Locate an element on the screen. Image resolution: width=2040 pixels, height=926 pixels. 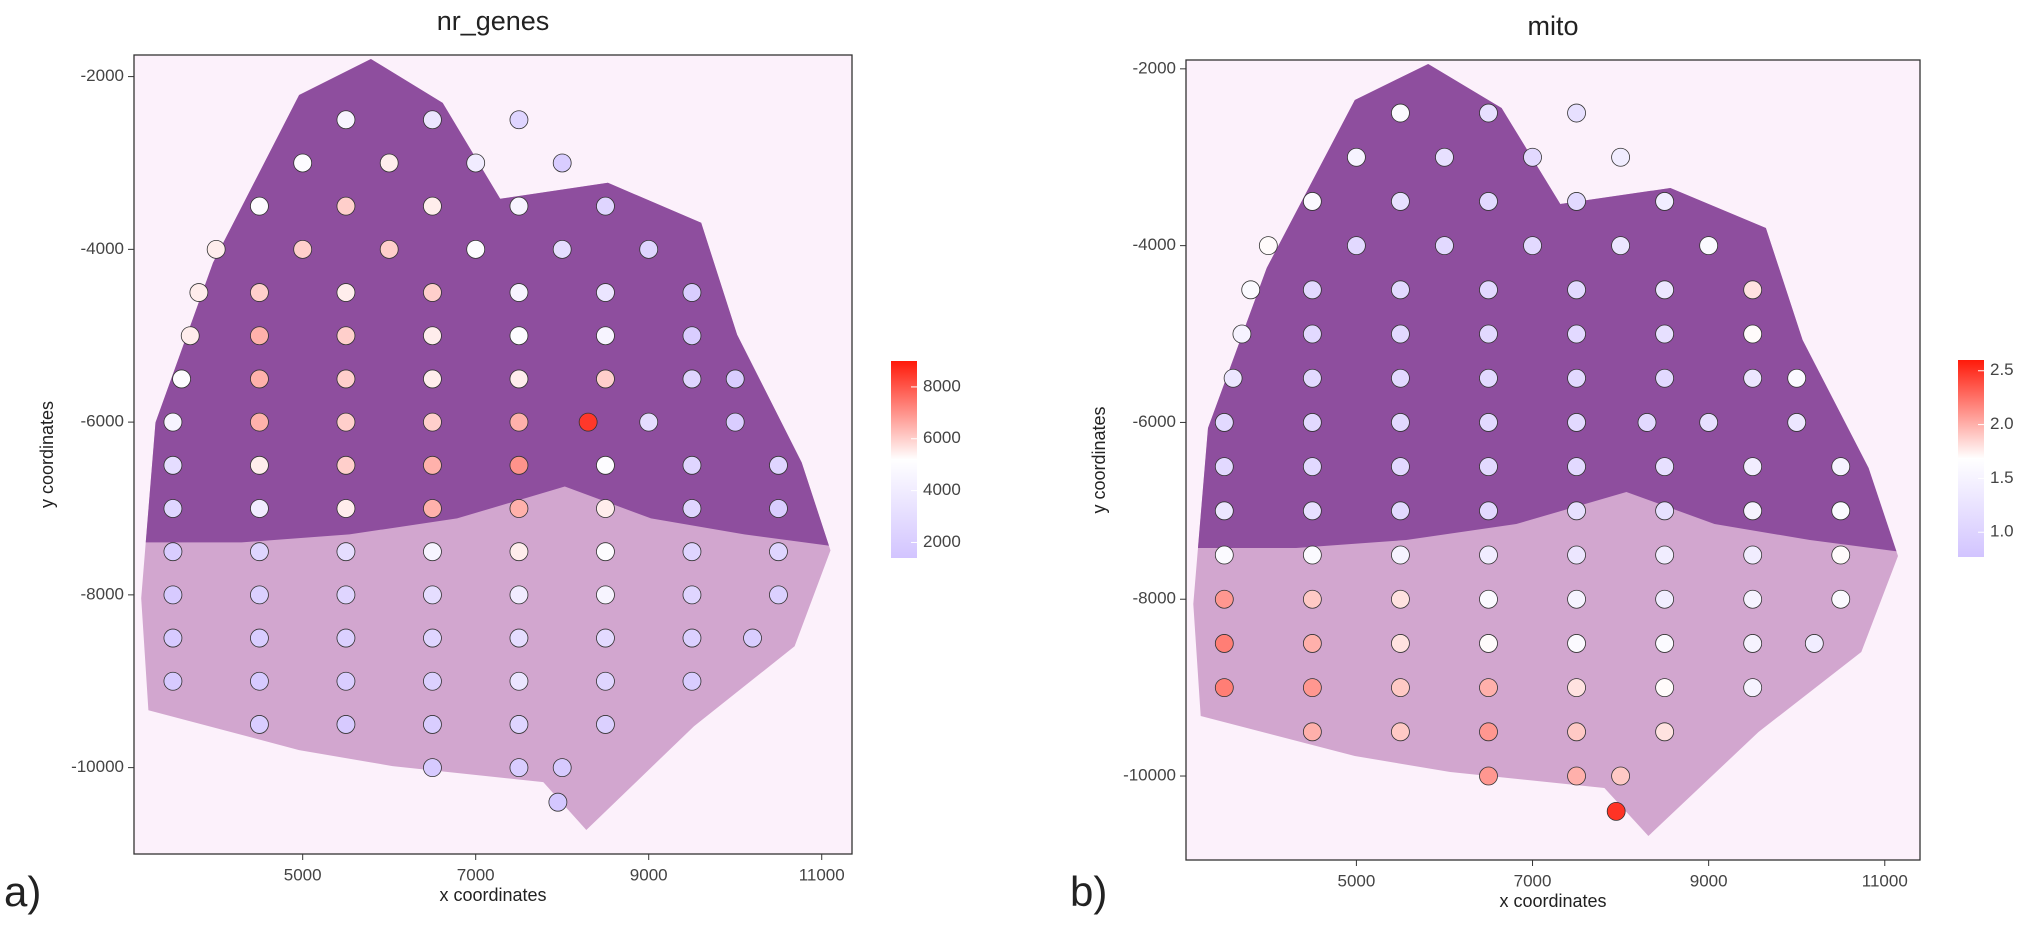
panel-label: b) is located at coordinates (1088, 891).